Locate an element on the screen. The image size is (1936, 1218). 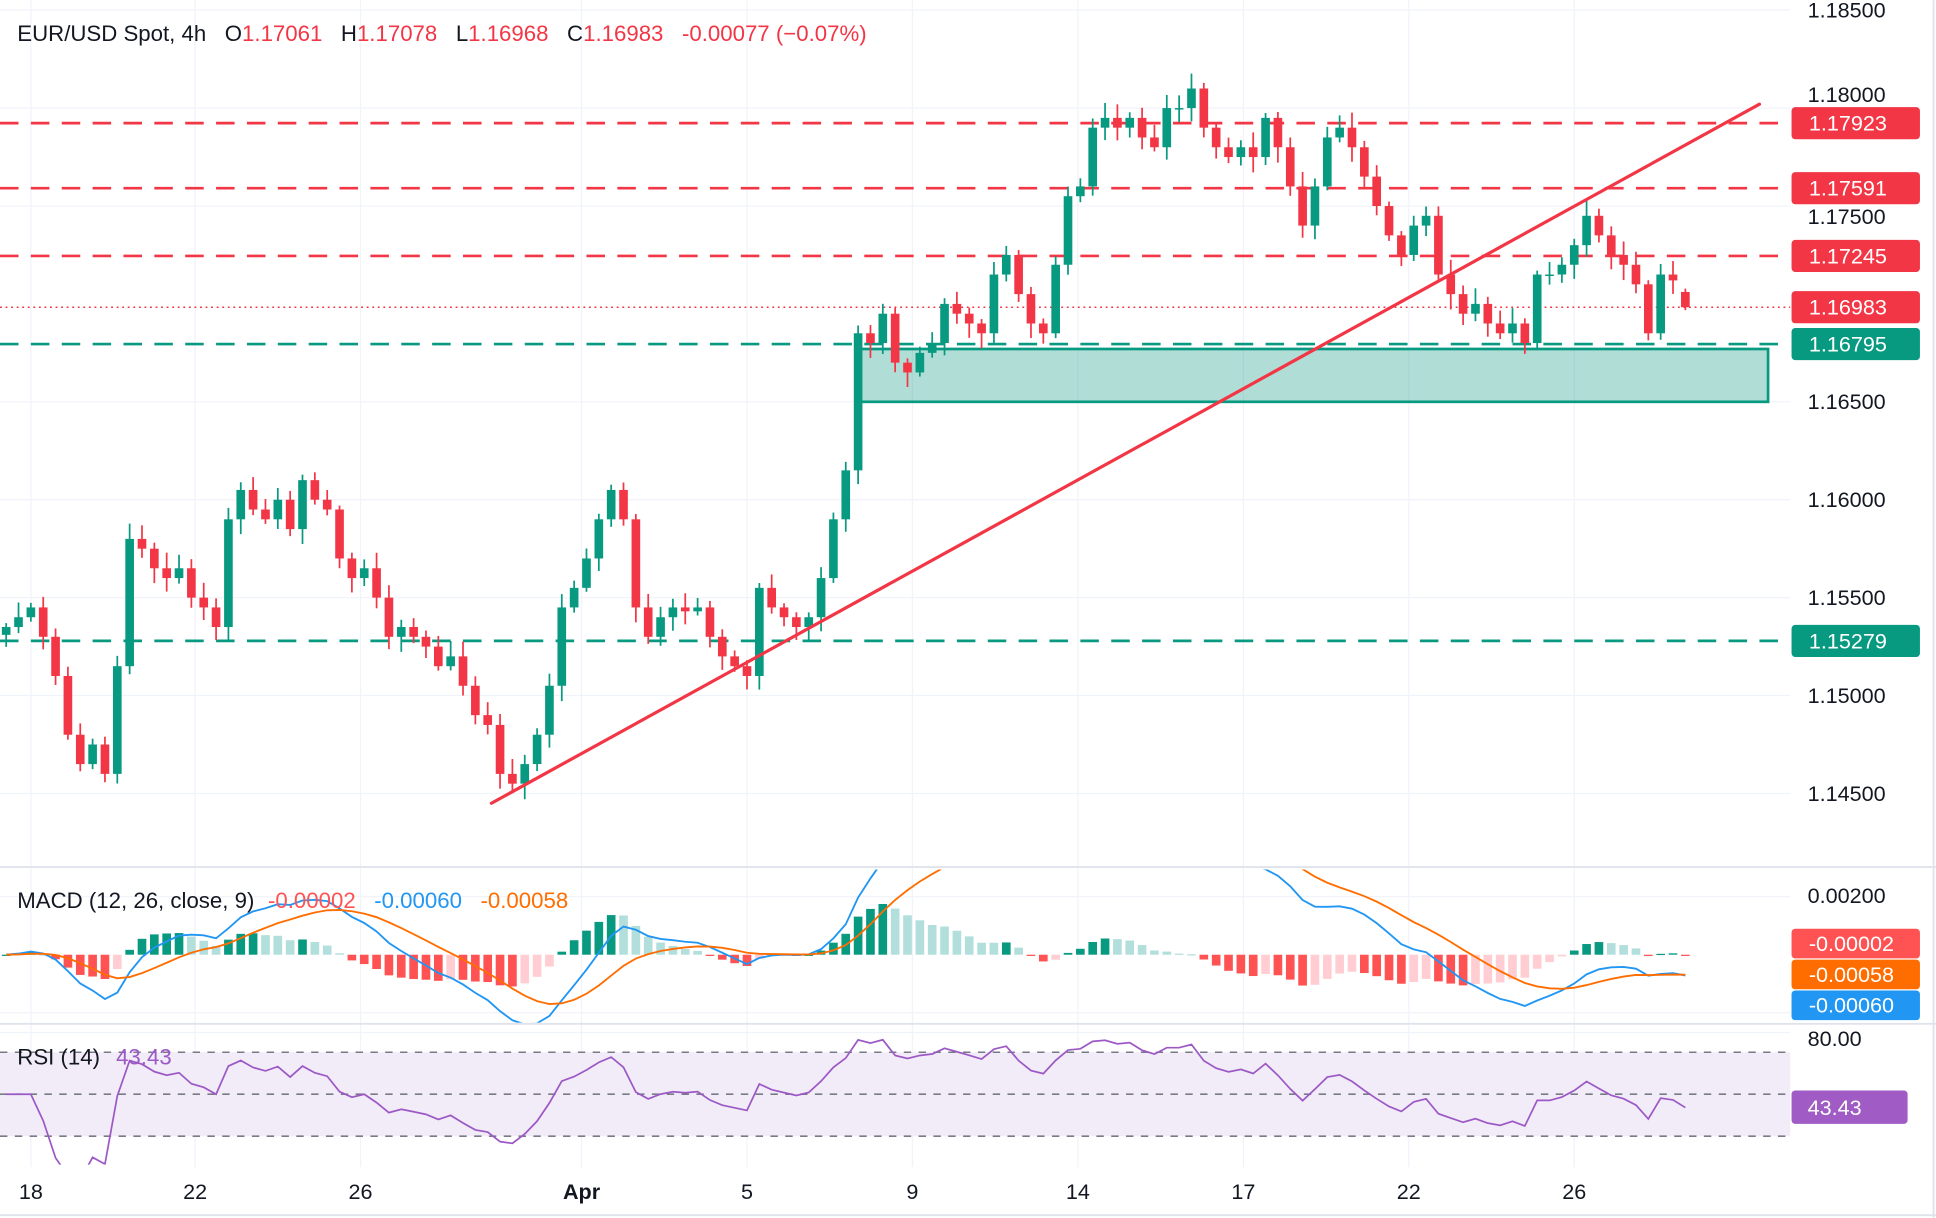
price-tick-label: 1.18000 is located at coordinates (1847, 94).